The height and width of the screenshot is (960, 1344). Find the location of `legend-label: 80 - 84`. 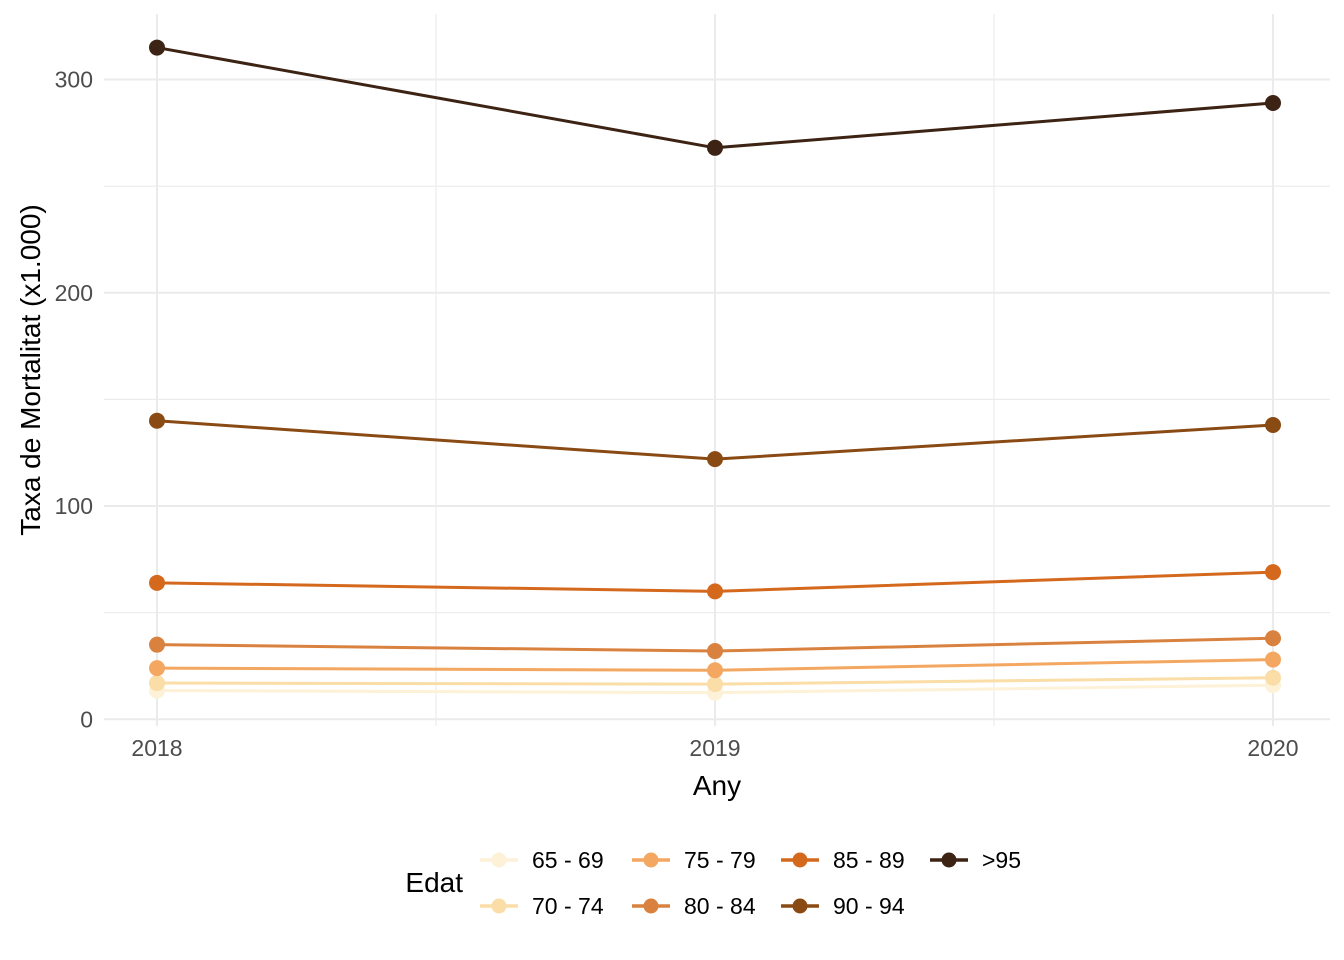

legend-label: 80 - 84 is located at coordinates (720, 906).